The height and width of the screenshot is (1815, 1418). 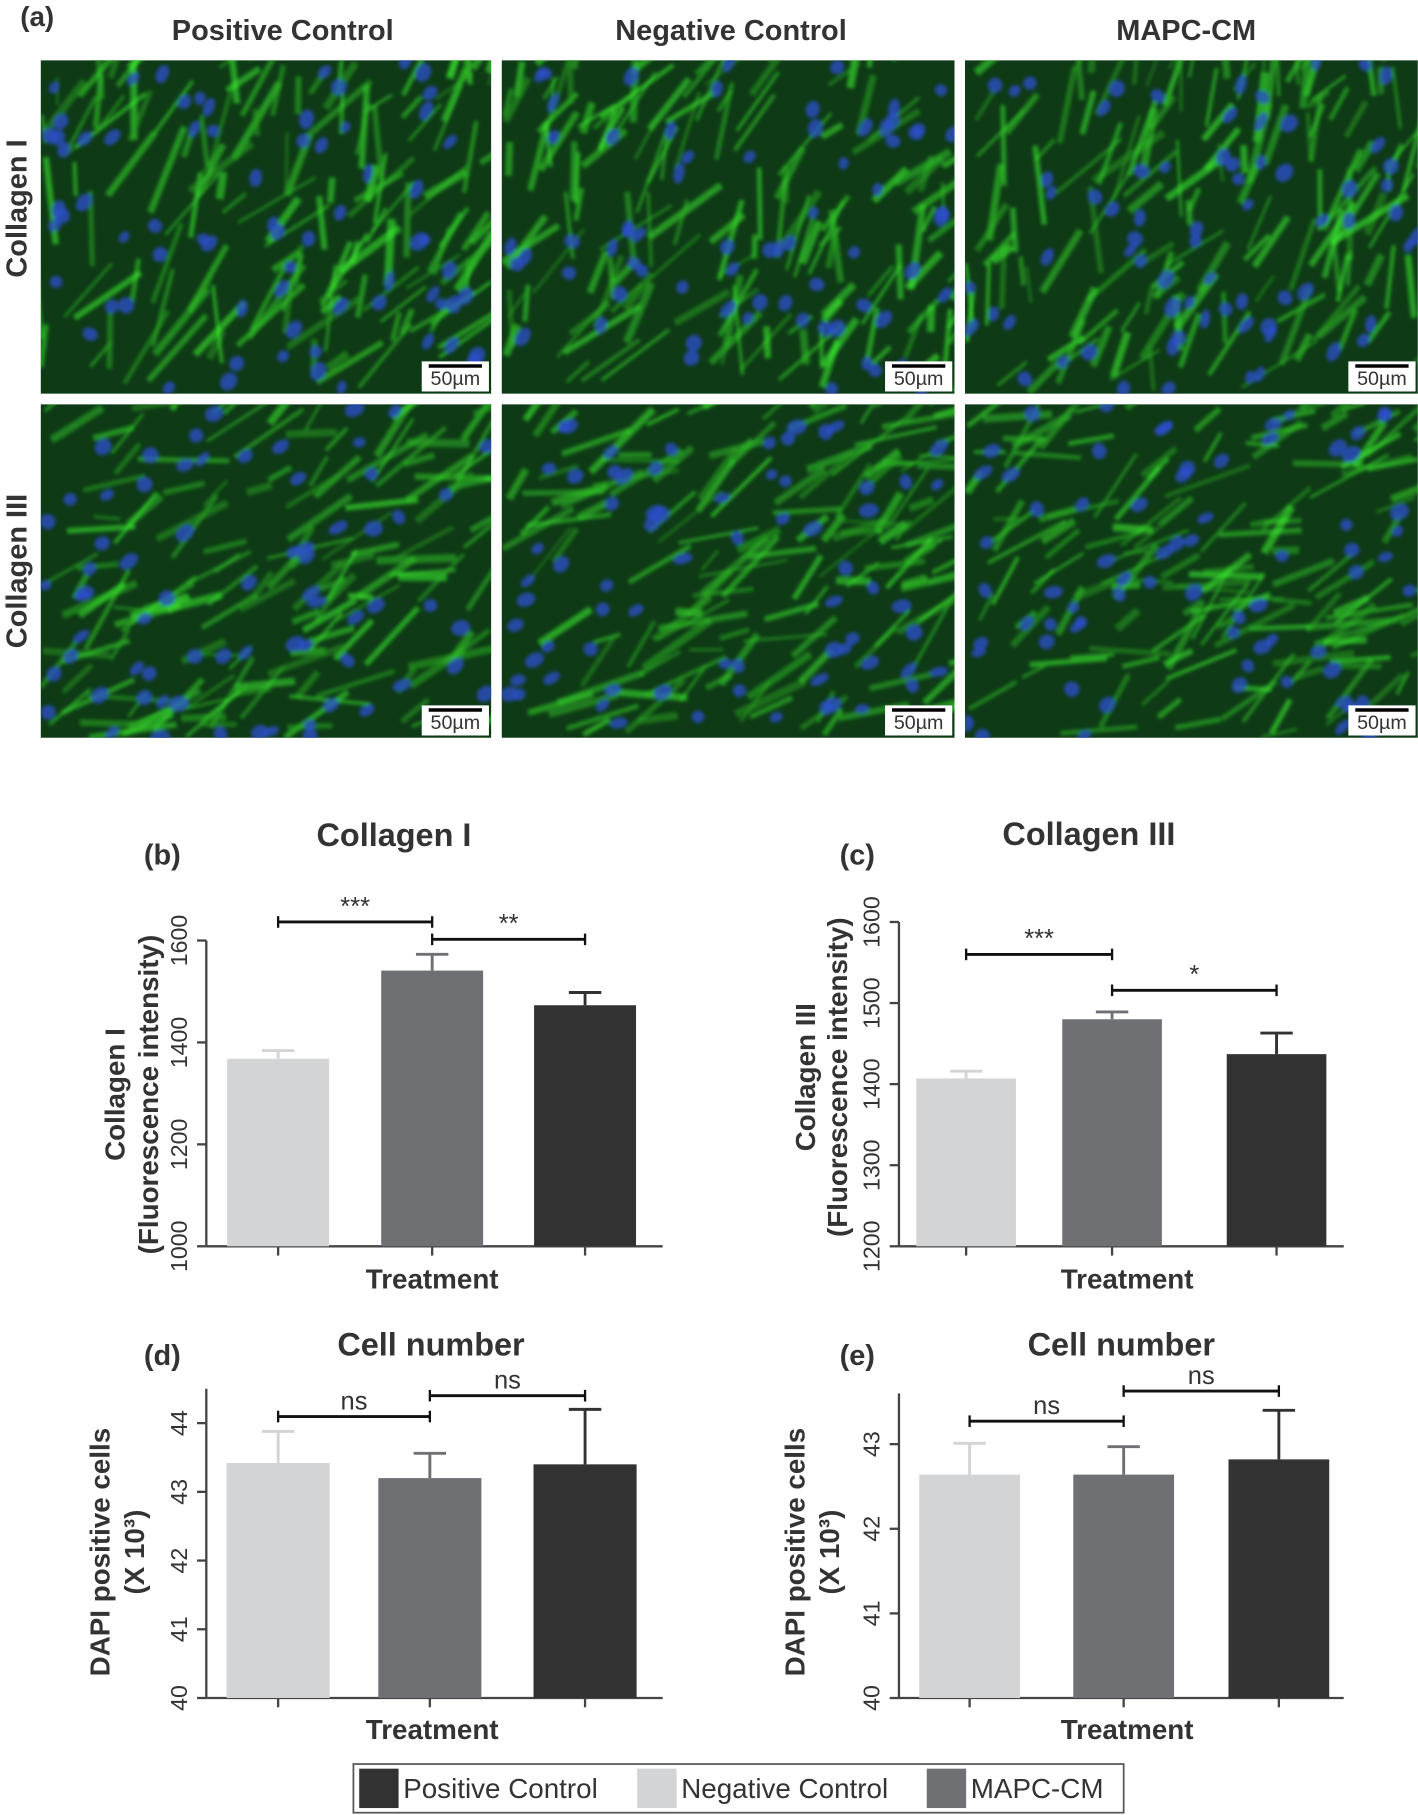 I want to click on y-tick-label: 41, so click(x=179, y=1629).